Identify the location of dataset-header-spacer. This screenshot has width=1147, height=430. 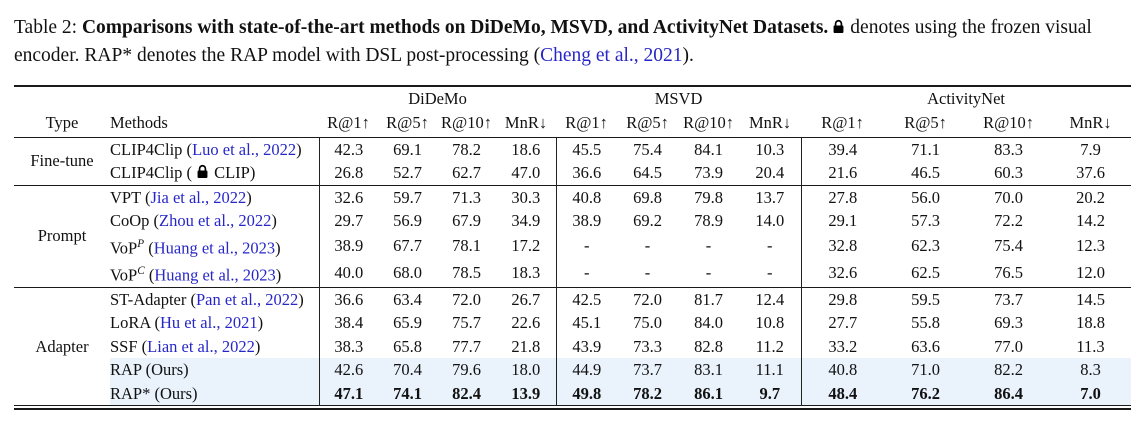
(166, 97).